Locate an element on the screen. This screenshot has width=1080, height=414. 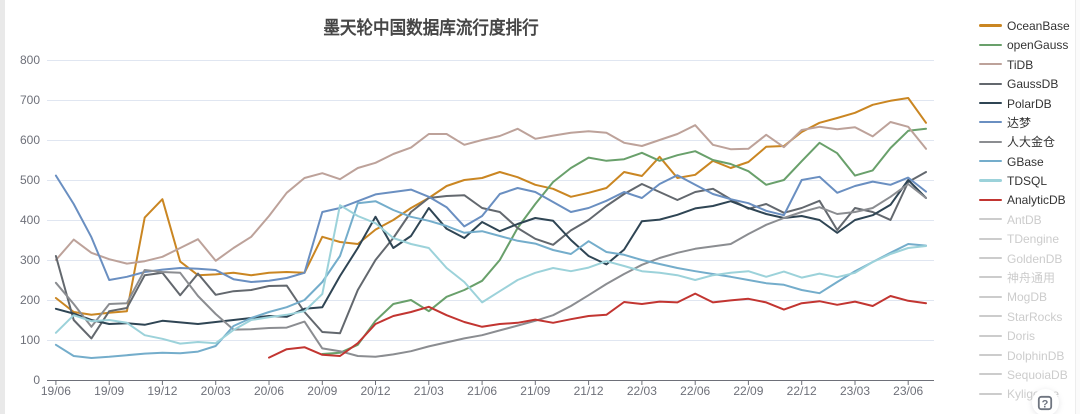
svg-text: 400 is located at coordinates (30, 220).